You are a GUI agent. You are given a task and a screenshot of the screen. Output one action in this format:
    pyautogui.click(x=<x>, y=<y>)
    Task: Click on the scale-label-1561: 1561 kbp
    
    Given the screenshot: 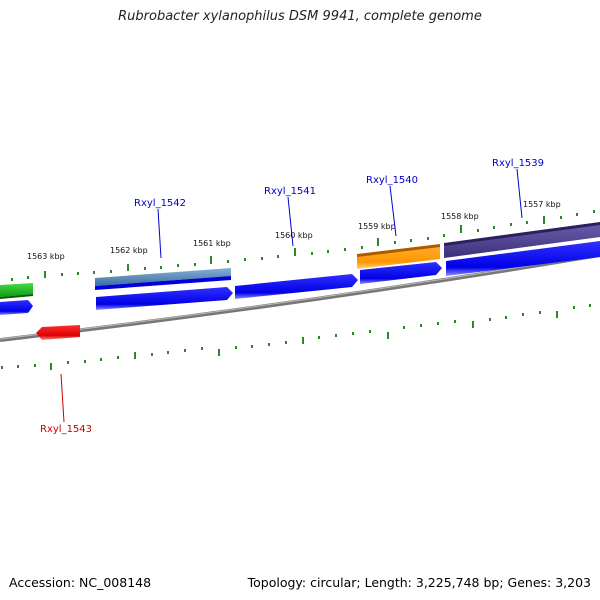 What is the action you would take?
    pyautogui.click(x=212, y=243)
    